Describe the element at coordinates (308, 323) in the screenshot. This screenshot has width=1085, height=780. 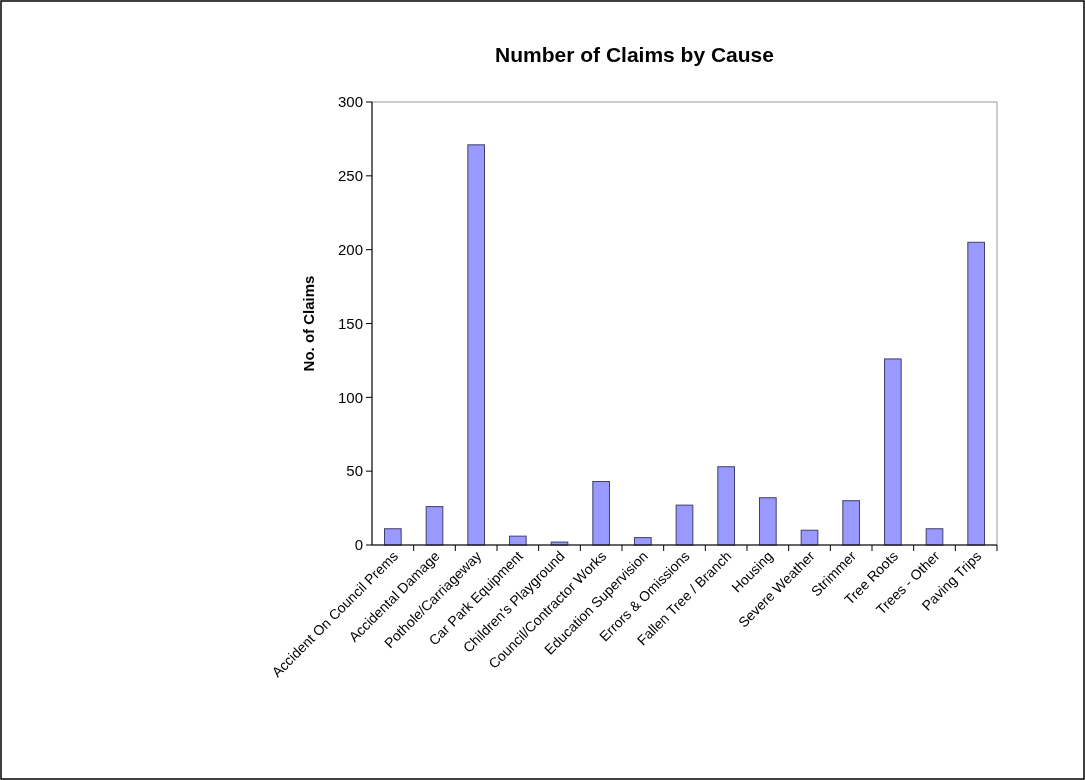
I see `y-axis-title: No. of Claims` at that location.